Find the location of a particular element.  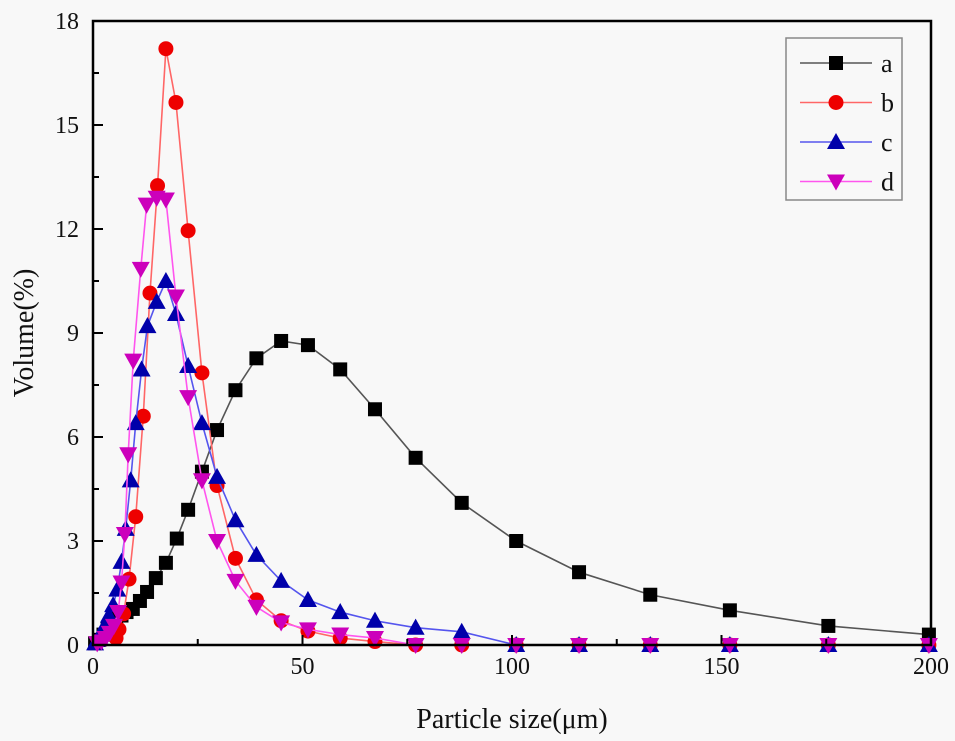

x-axis: 0 50 100 150 200 is located at coordinates (518, 657).